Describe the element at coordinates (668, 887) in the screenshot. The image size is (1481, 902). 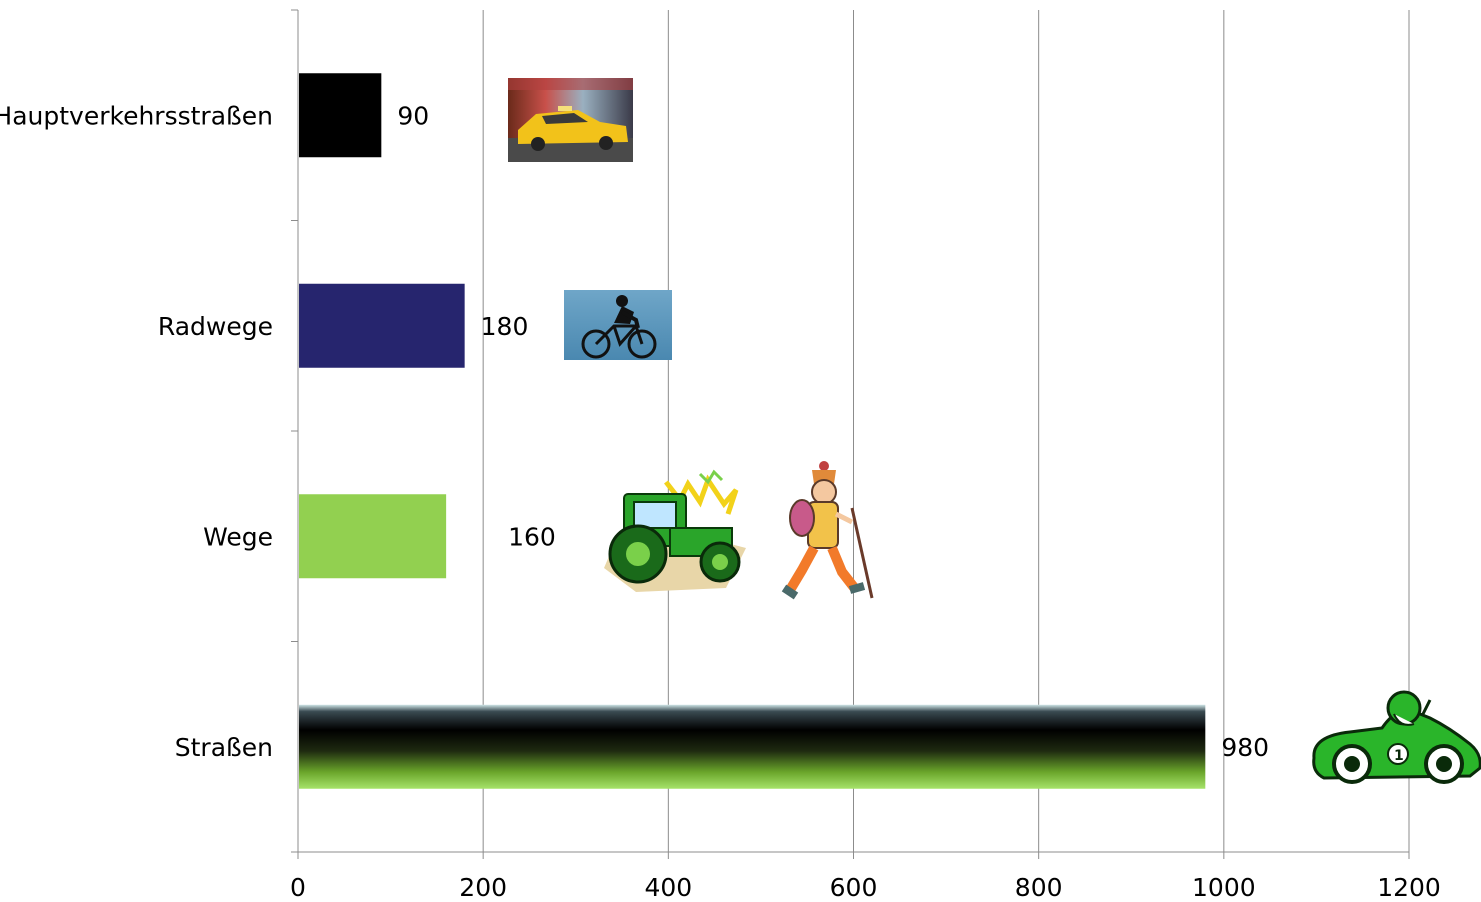
I see `x-tick-label: 400` at that location.